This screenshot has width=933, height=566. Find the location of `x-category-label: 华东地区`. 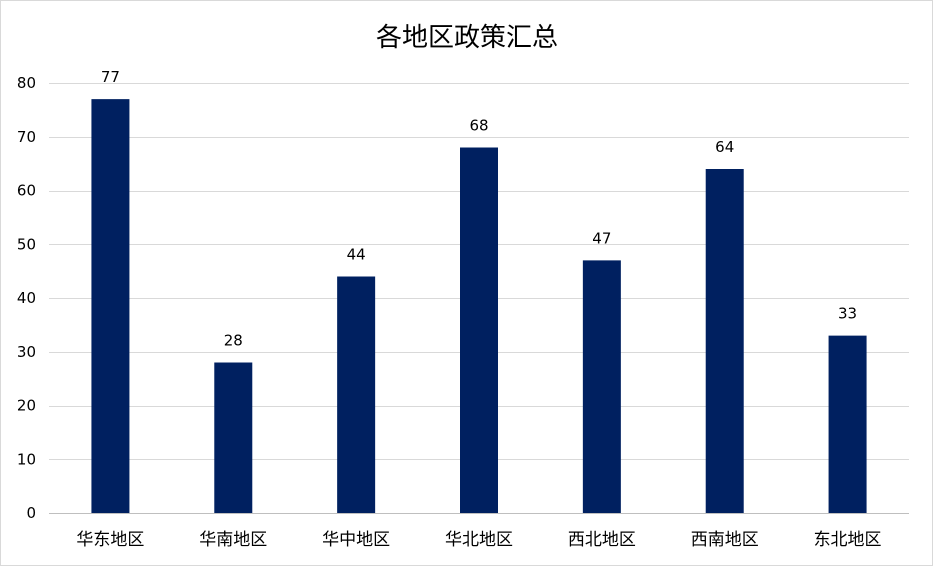

x-category-label: 华东地区 is located at coordinates (110, 540).